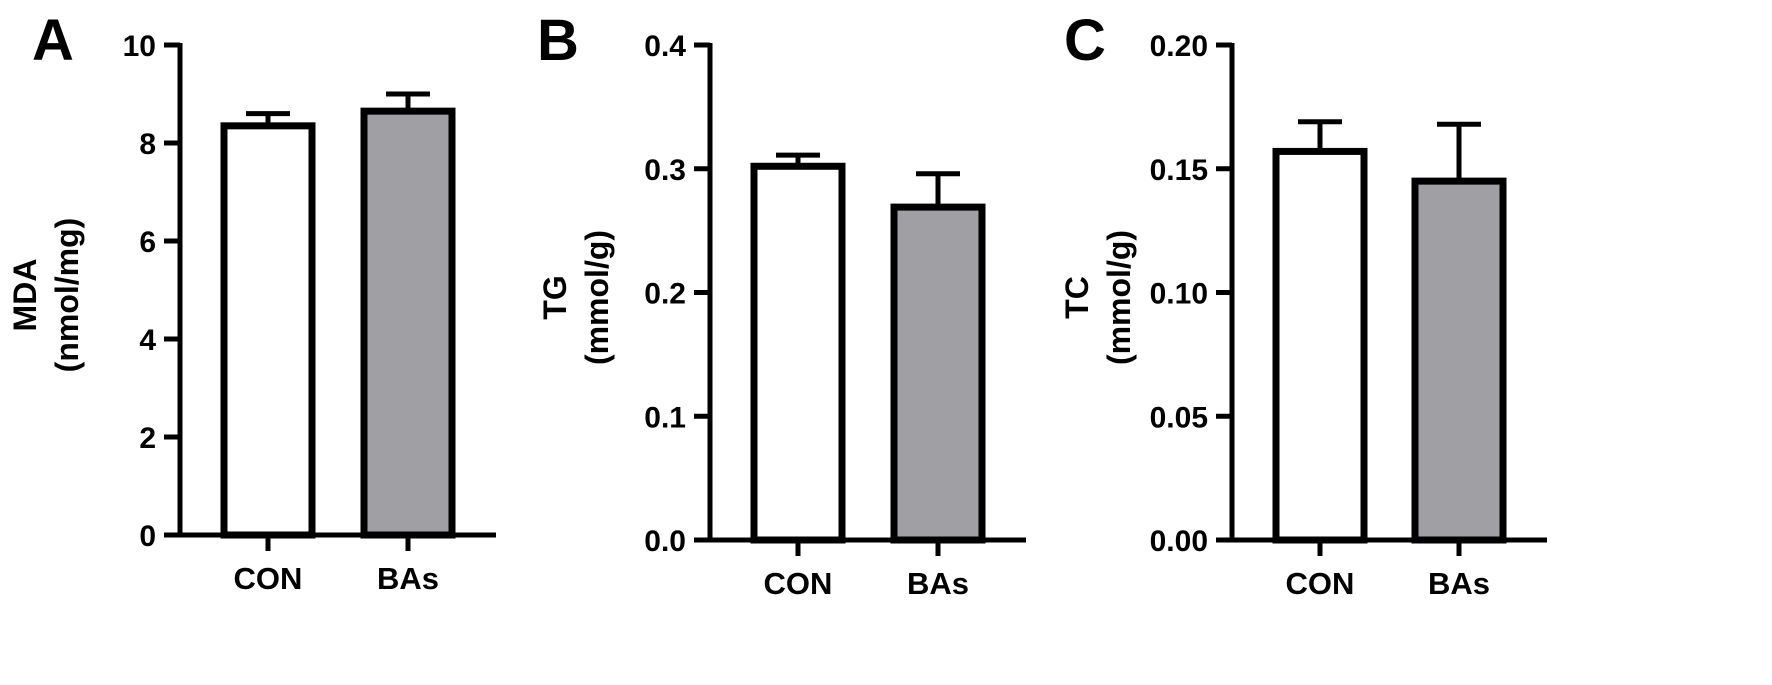  I want to click on panel-c-x-tick-label: CON, so click(1320, 583).